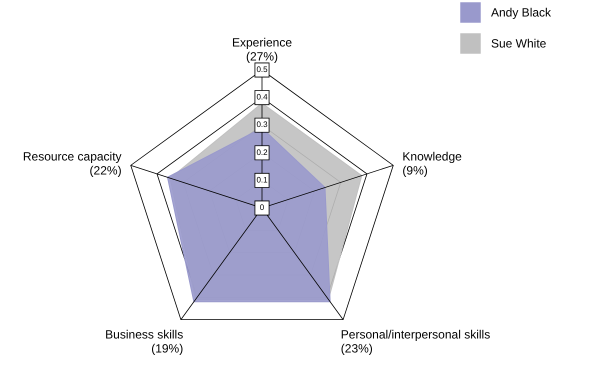 Image resolution: width=600 pixels, height=369 pixels. I want to click on y-tick-label: 0, so click(262, 207).